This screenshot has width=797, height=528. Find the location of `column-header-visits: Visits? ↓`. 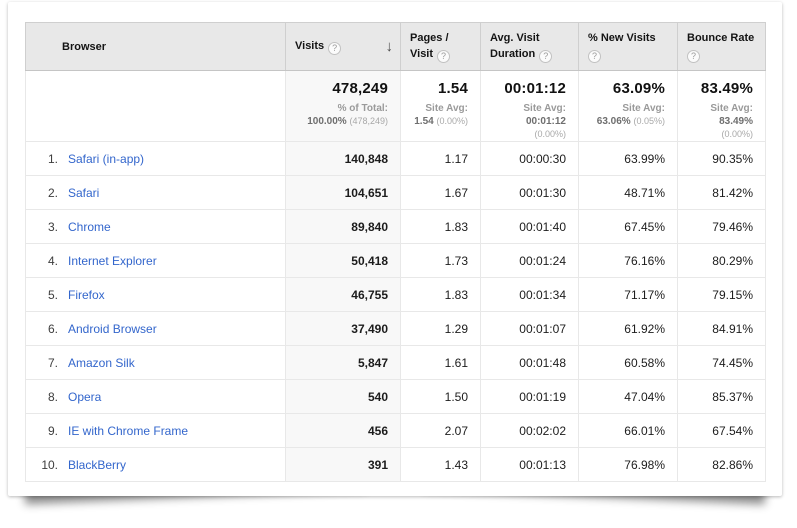

column-header-visits: Visits? ↓ is located at coordinates (343, 46).